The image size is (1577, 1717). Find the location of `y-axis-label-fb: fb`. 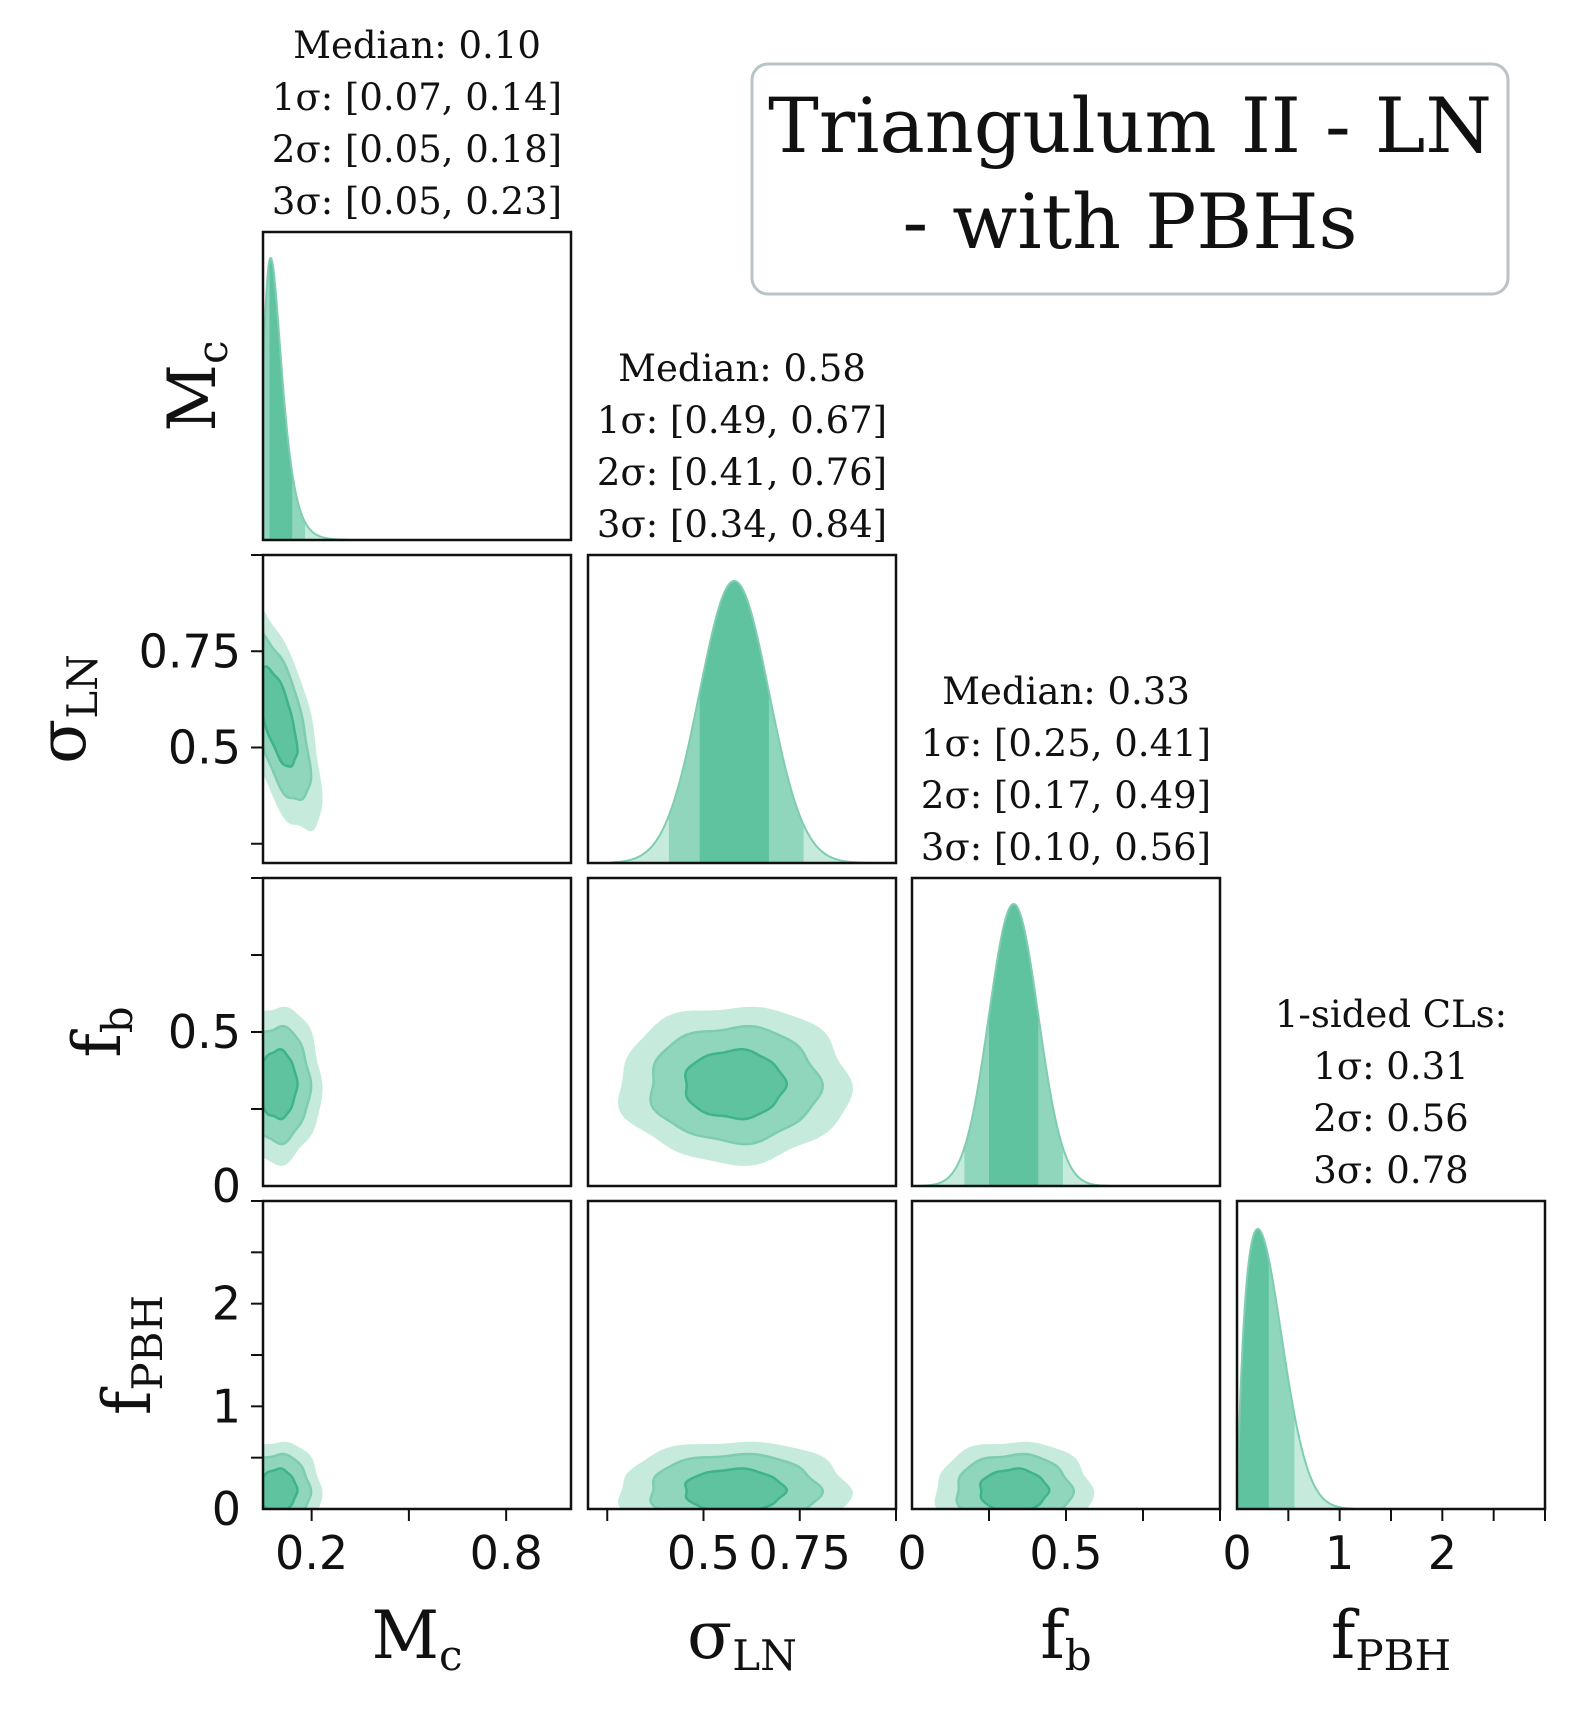

y-axis-label-fb: fb is located at coordinates (100, 1031).